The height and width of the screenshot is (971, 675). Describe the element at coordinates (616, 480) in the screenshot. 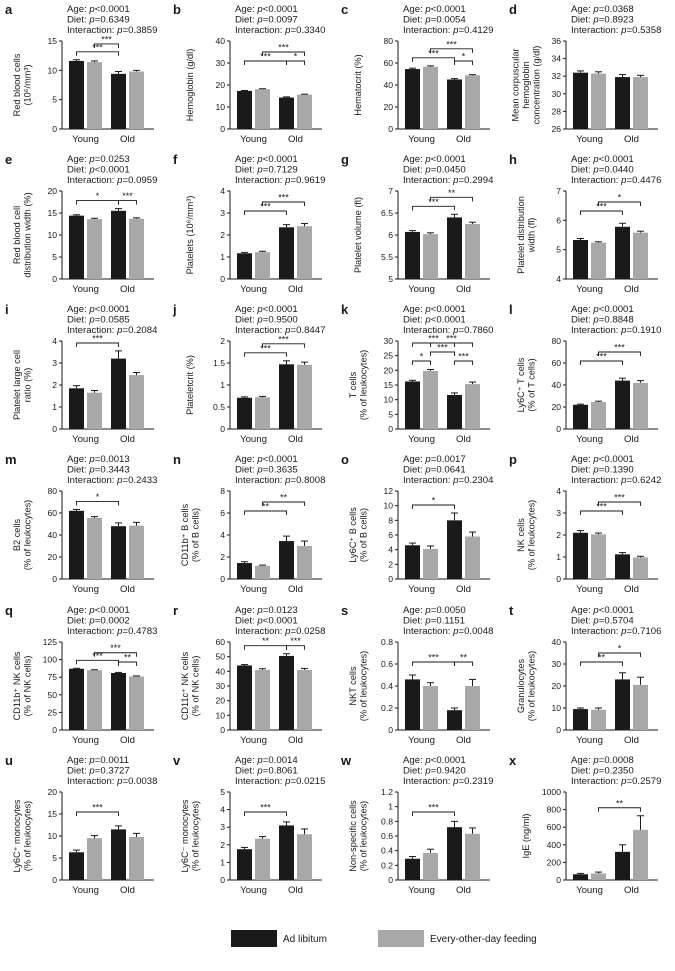

I see `stat-line: Interaction: p=0.6242` at that location.